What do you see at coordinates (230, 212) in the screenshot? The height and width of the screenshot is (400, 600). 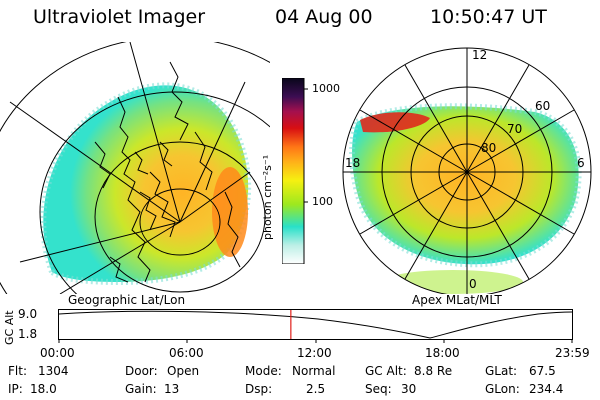 I see `aurora-hotspot` at bounding box center [230, 212].